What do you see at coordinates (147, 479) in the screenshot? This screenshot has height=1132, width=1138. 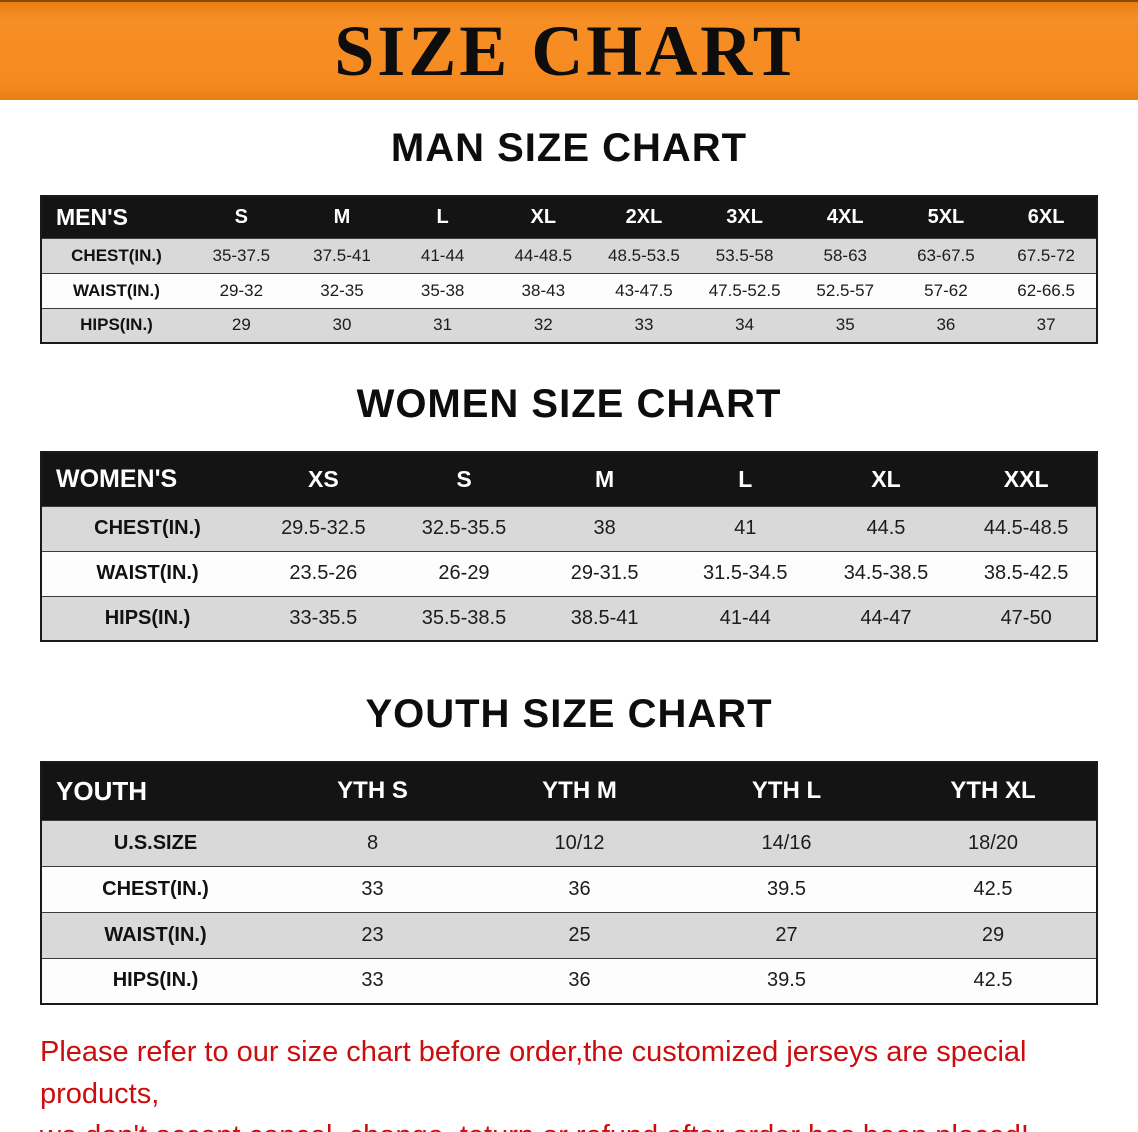 I see `table-header-label: WOMEN'S` at bounding box center [147, 479].